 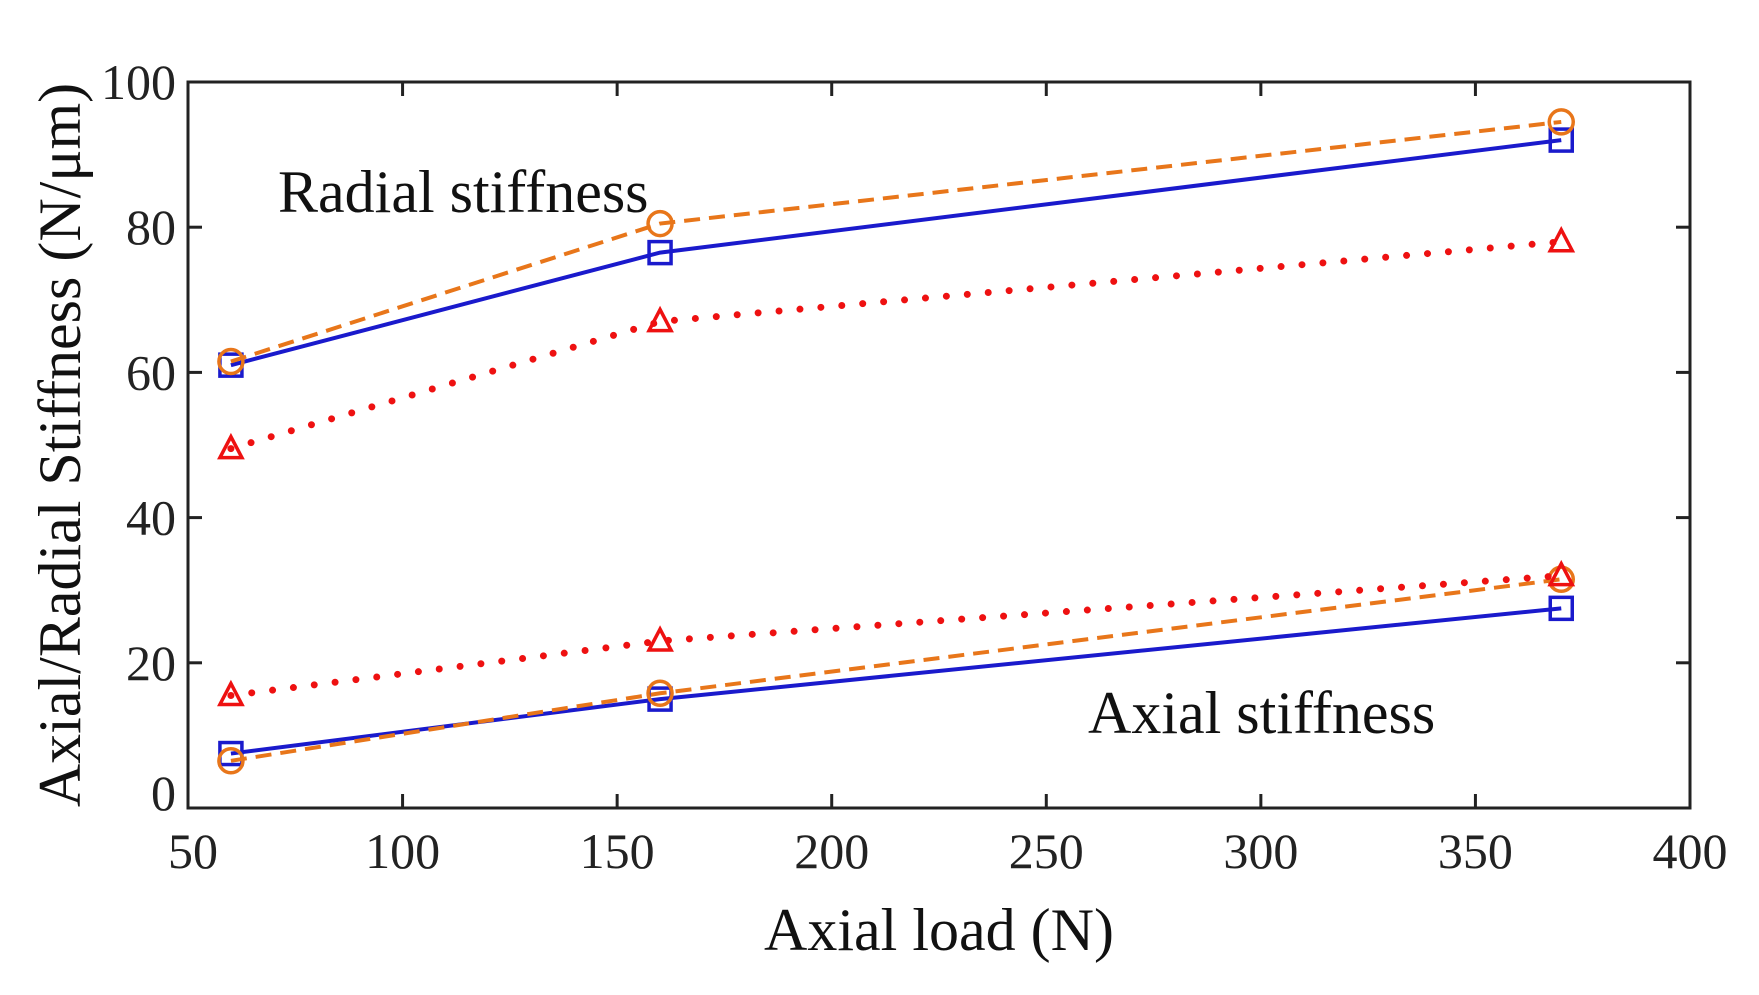 What do you see at coordinates (193, 851) in the screenshot?
I see `x-tick-label: 50` at bounding box center [193, 851].